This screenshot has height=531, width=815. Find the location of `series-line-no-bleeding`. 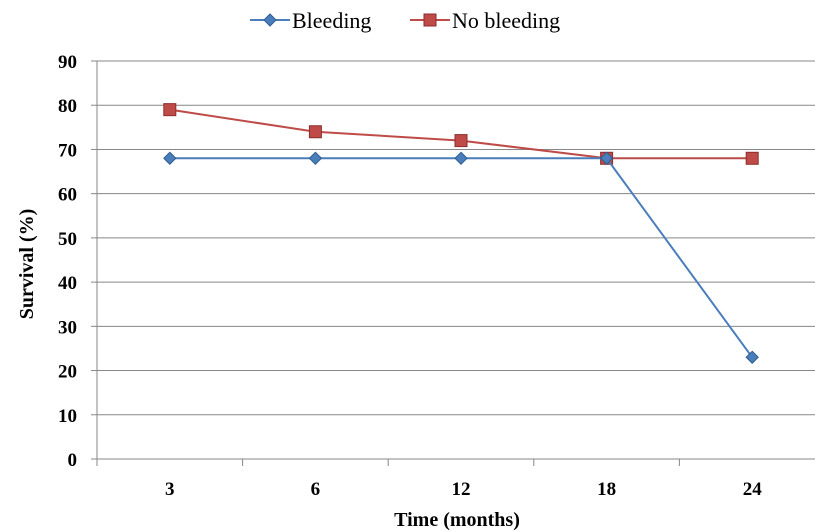

series-line-no-bleeding is located at coordinates (461, 134).